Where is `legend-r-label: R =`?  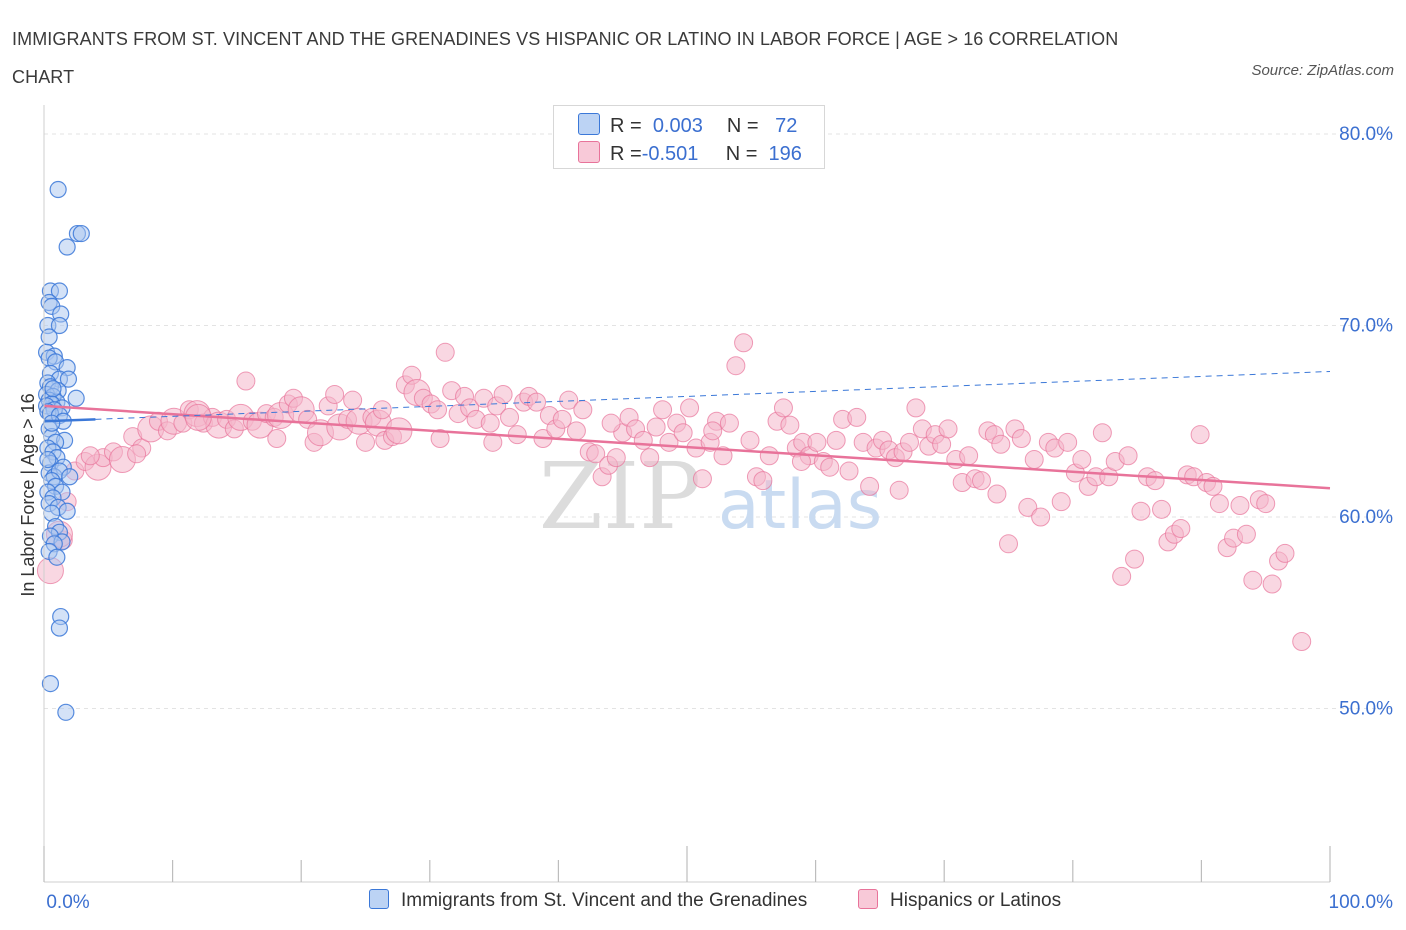
legend-r-label: R = is located at coordinates (626, 126).